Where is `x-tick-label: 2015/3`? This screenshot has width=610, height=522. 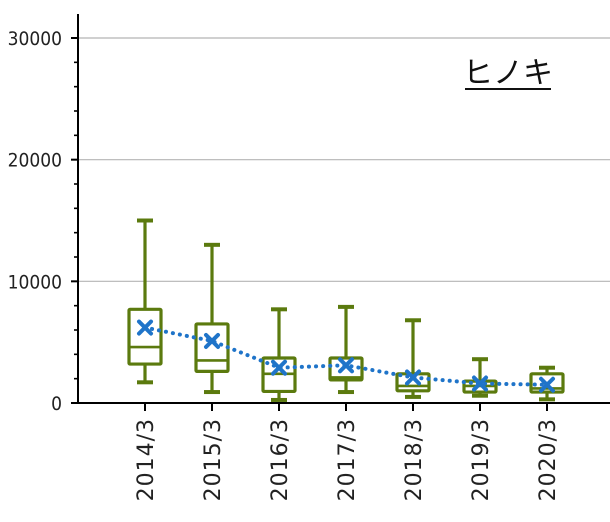 x-tick-label: 2015/3 is located at coordinates (213, 459).